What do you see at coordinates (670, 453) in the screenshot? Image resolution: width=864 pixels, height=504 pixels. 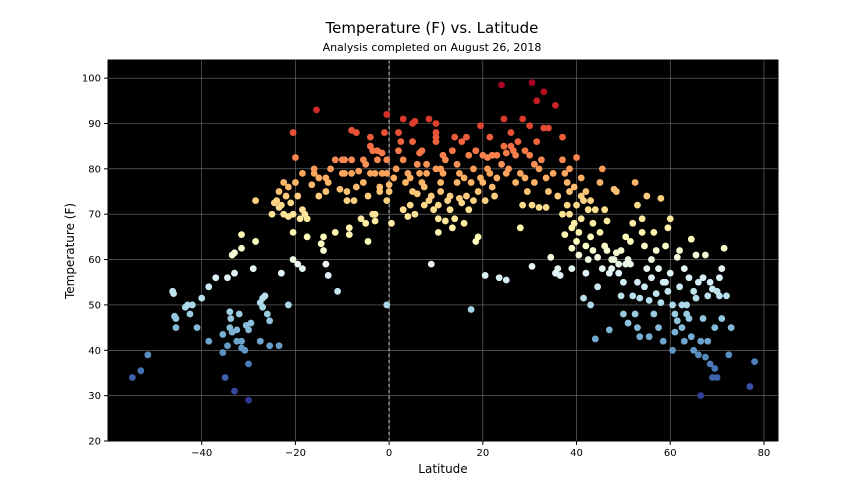 I see `x-tick-label: 60` at bounding box center [670, 453].